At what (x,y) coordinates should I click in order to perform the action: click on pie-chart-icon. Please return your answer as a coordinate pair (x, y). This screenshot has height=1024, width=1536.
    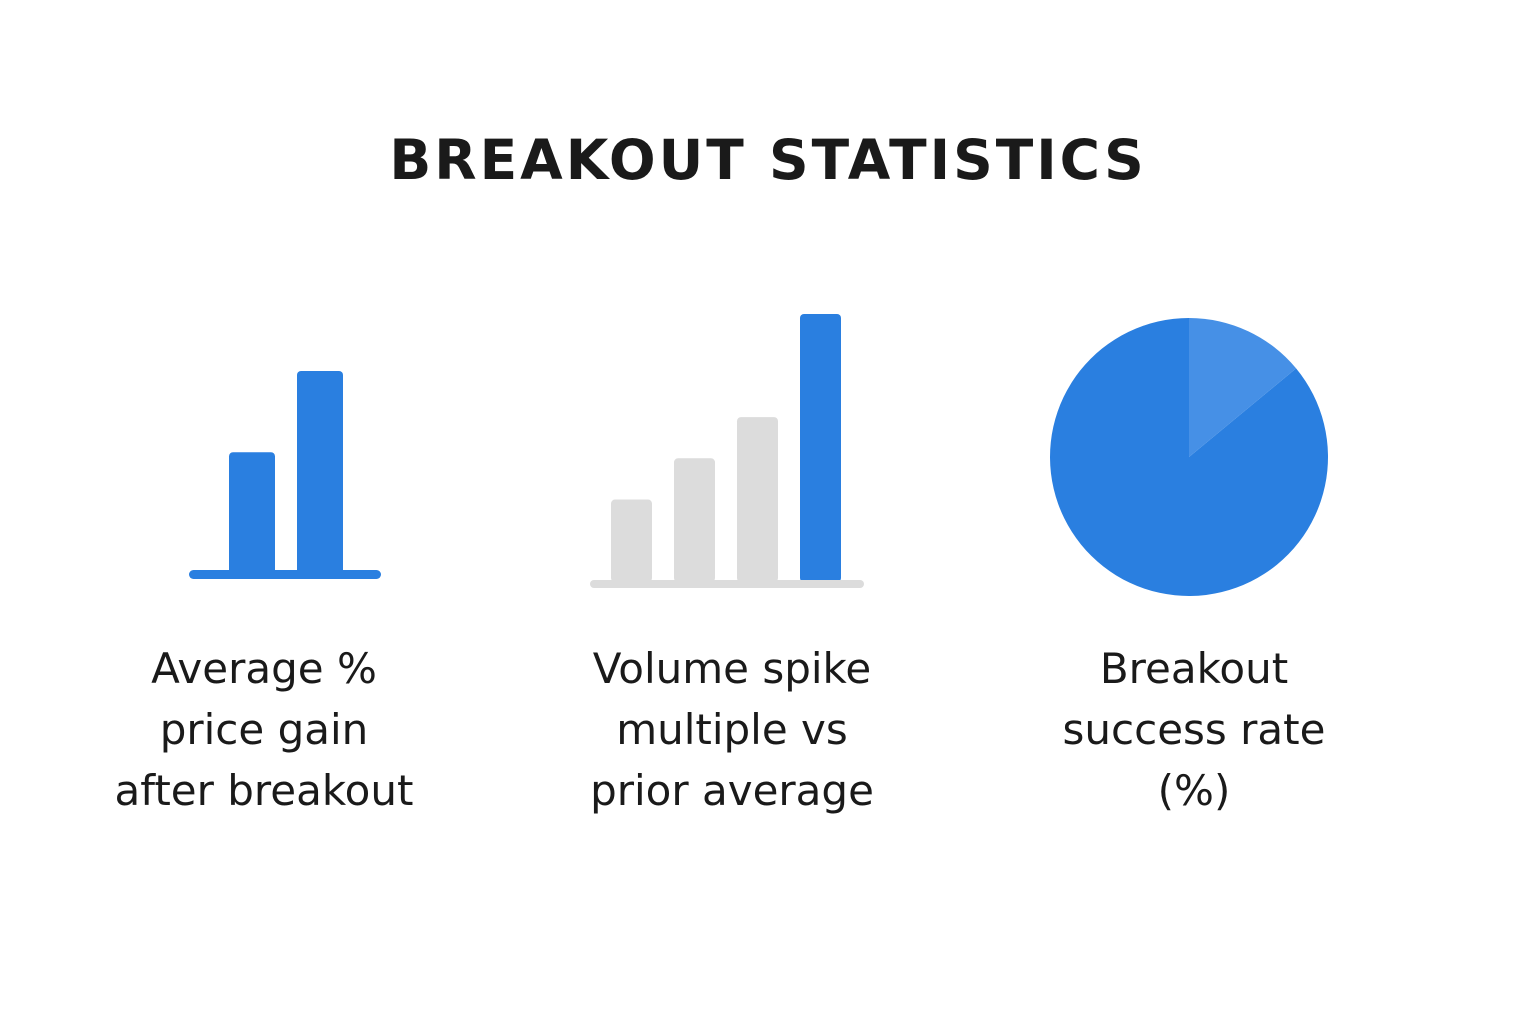
    Looking at the image, I should click on (1189, 457).